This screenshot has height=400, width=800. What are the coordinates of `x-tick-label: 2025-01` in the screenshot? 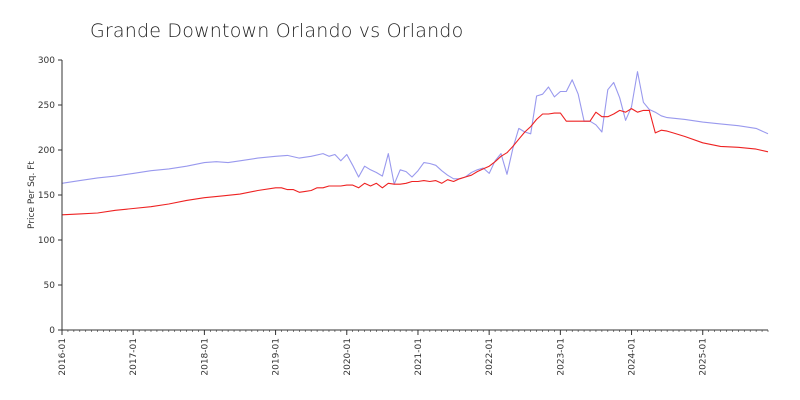 It's located at (704, 357).